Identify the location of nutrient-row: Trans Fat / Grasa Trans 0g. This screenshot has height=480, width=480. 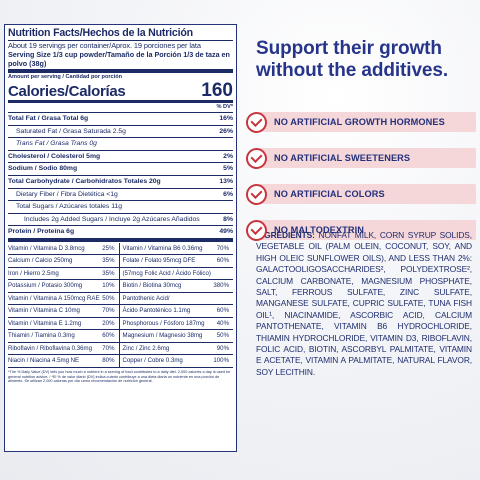
(120, 144).